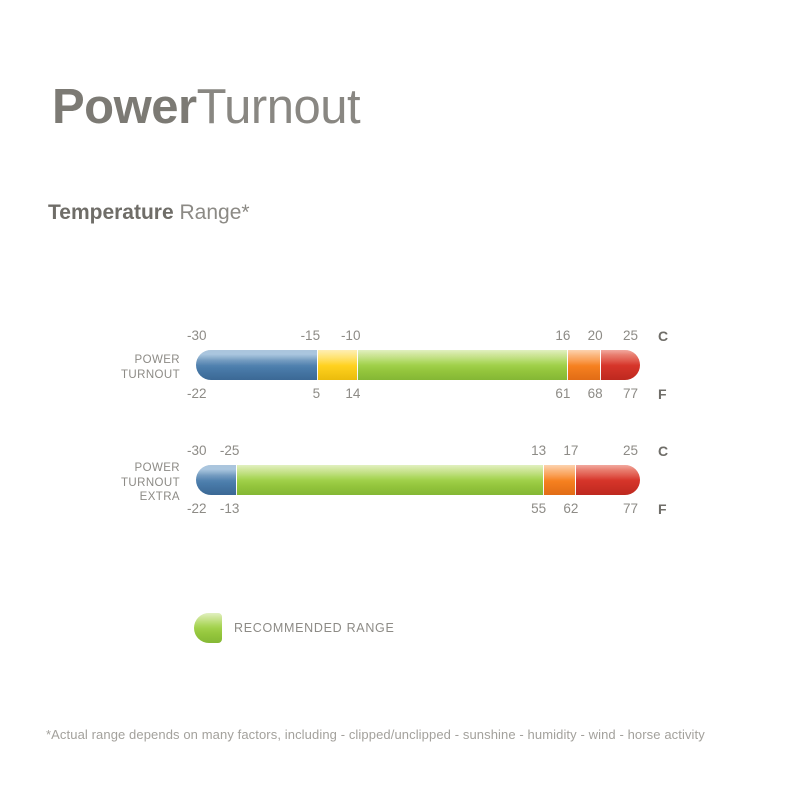 The image size is (800, 800). Describe the element at coordinates (595, 393) in the screenshot. I see `fahrenheit-tick-label: 68` at that location.